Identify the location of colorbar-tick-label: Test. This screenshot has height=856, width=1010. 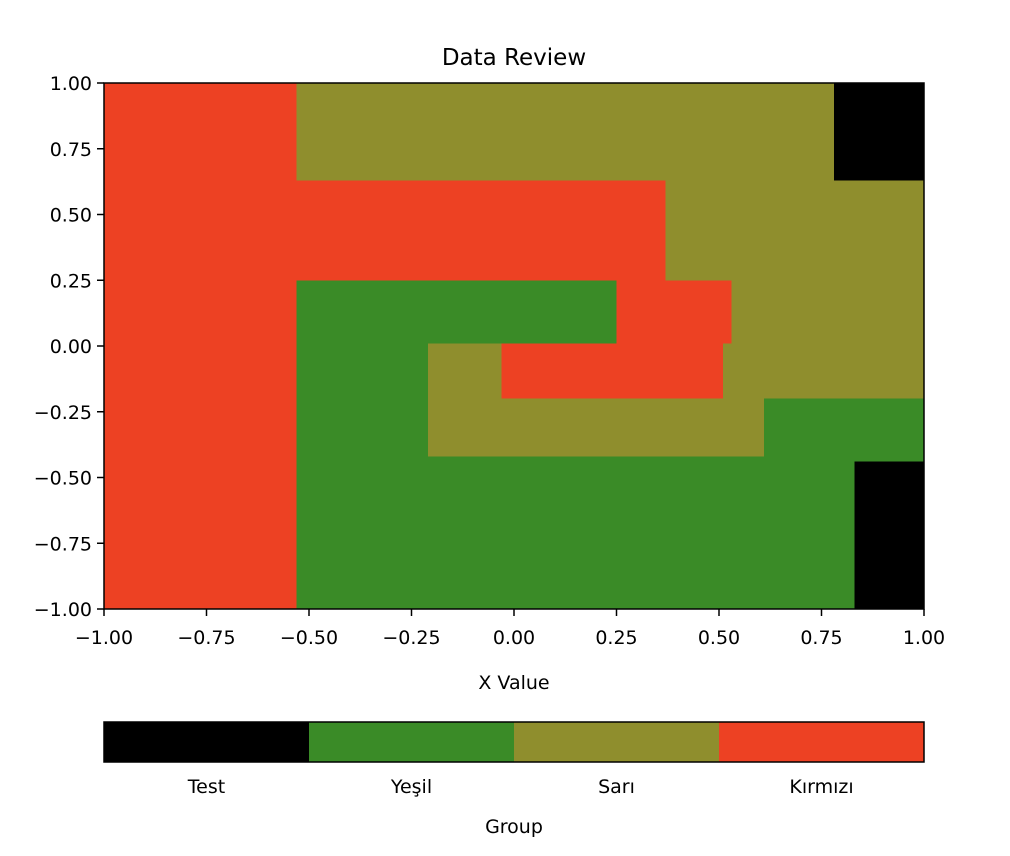
(206, 787).